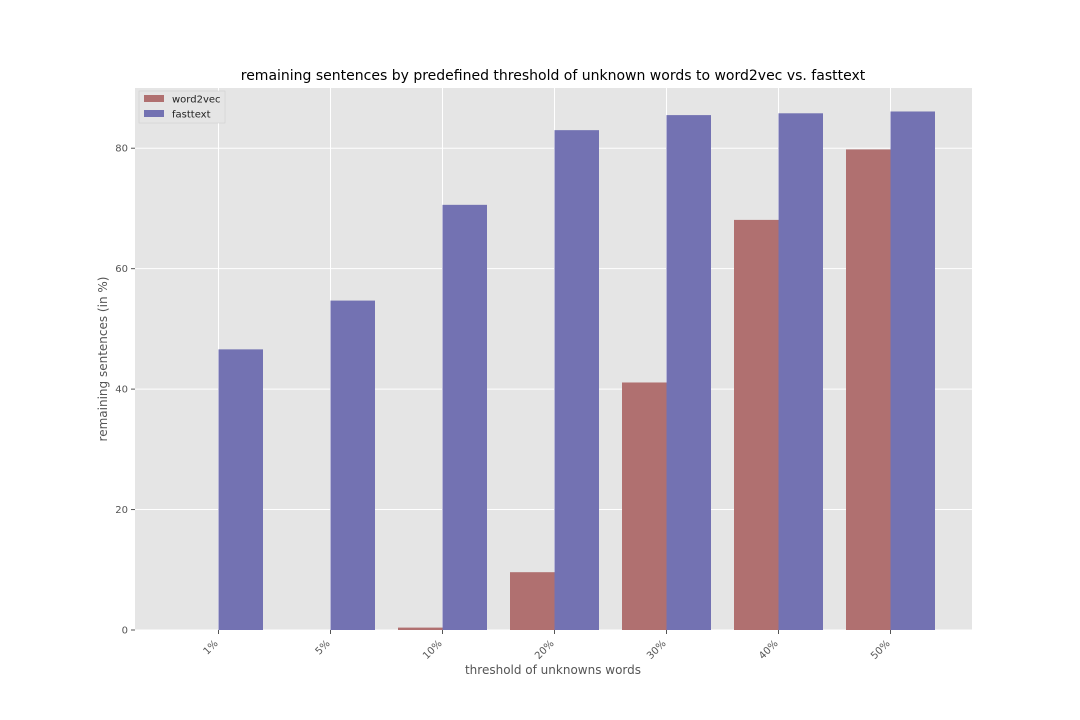 This screenshot has height=720, width=1080. What do you see at coordinates (125, 631) in the screenshot?
I see `y-tick-label: 0` at bounding box center [125, 631].